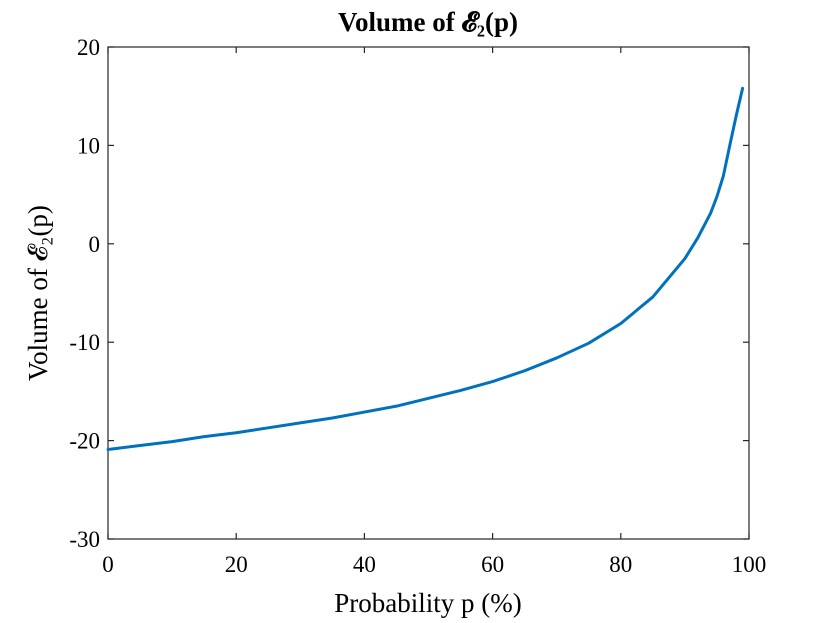 This screenshot has height=623, width=830. I want to click on y-tick-label: -20, so click(84, 441).